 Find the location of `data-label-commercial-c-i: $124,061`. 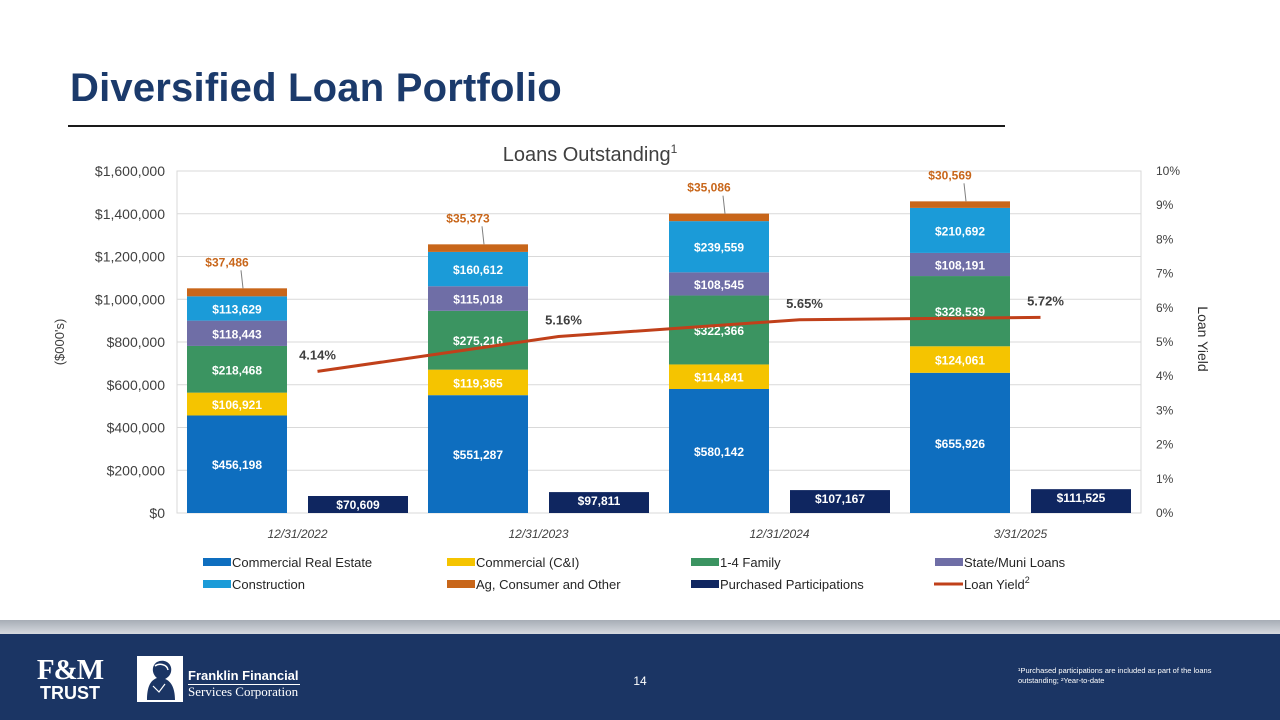

data-label-commercial-c-i: $124,061 is located at coordinates (960, 361).